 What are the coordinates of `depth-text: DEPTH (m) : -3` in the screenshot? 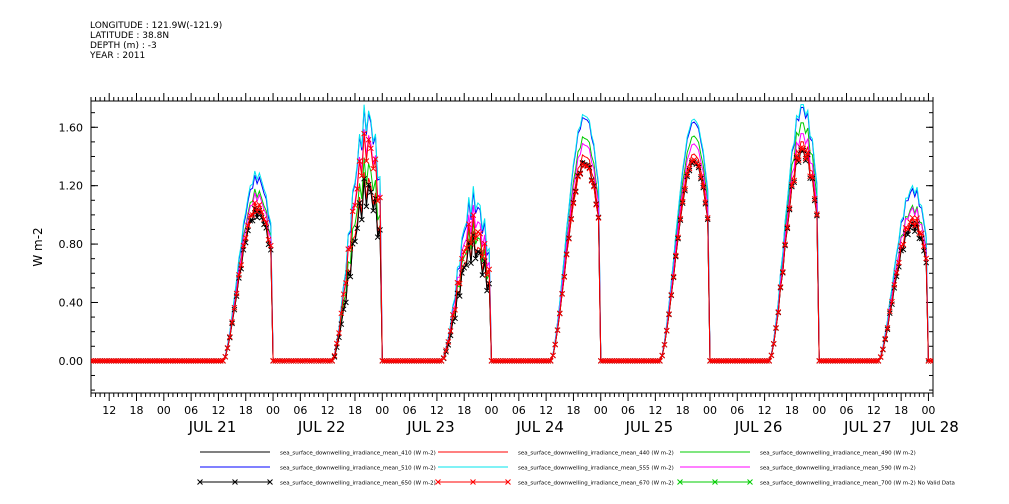 It's located at (123, 46).